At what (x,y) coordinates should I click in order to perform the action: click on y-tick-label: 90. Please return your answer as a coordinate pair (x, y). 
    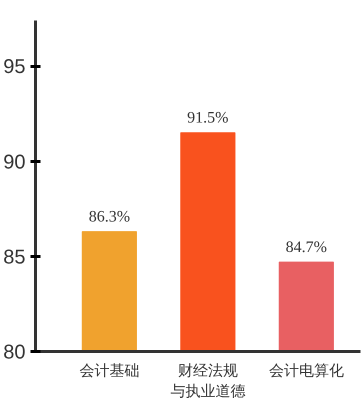
    Looking at the image, I should click on (14, 162).